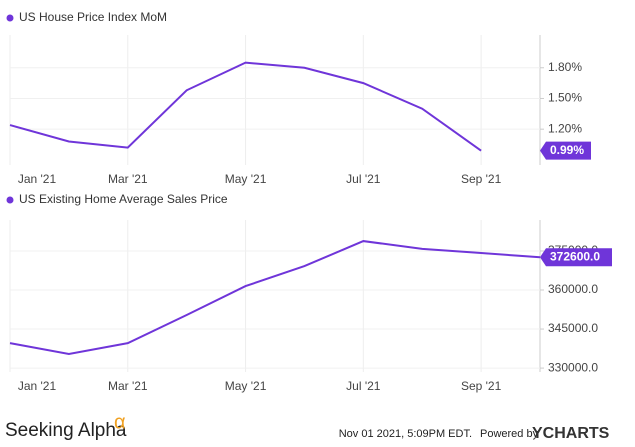 Image resolution: width=635 pixels, height=447 pixels. I want to click on value-label: 372600.0, so click(575, 256).